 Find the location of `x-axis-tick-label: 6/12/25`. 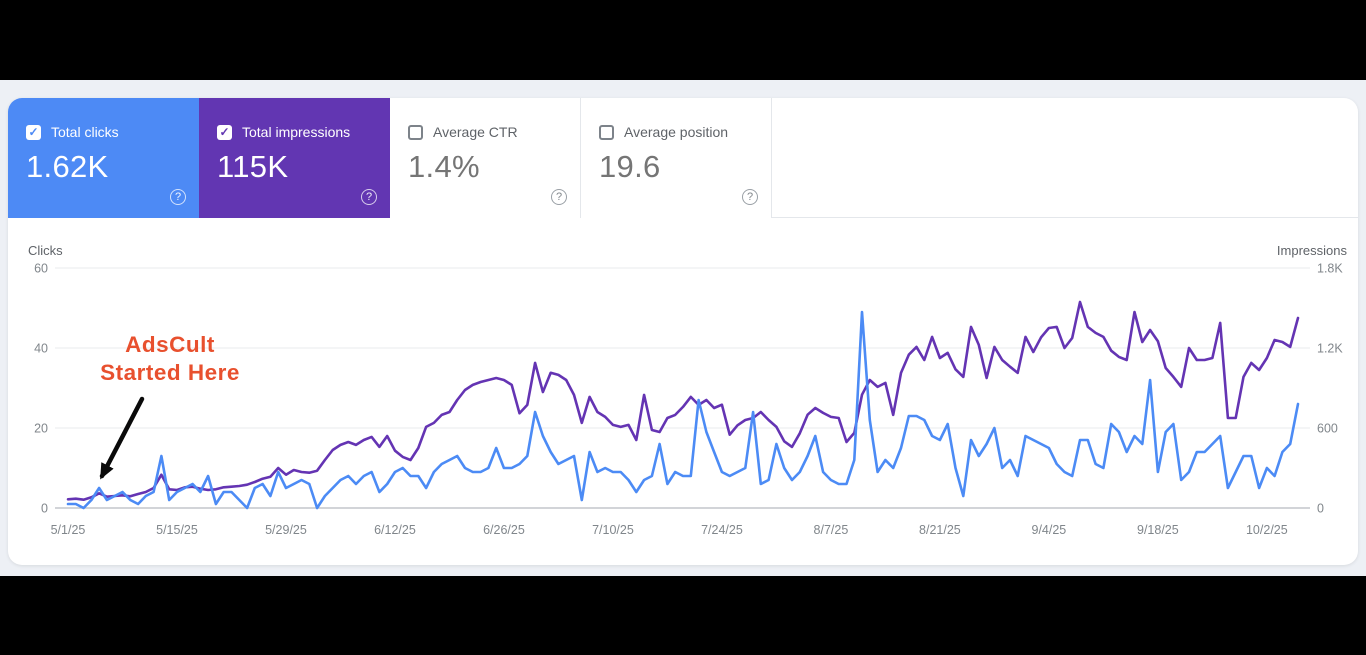

x-axis-tick-label: 6/12/25 is located at coordinates (395, 530).